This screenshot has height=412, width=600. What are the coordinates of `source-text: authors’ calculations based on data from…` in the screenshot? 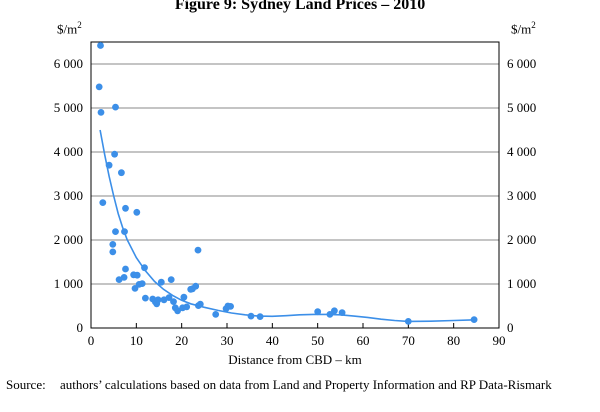 It's located at (306, 384).